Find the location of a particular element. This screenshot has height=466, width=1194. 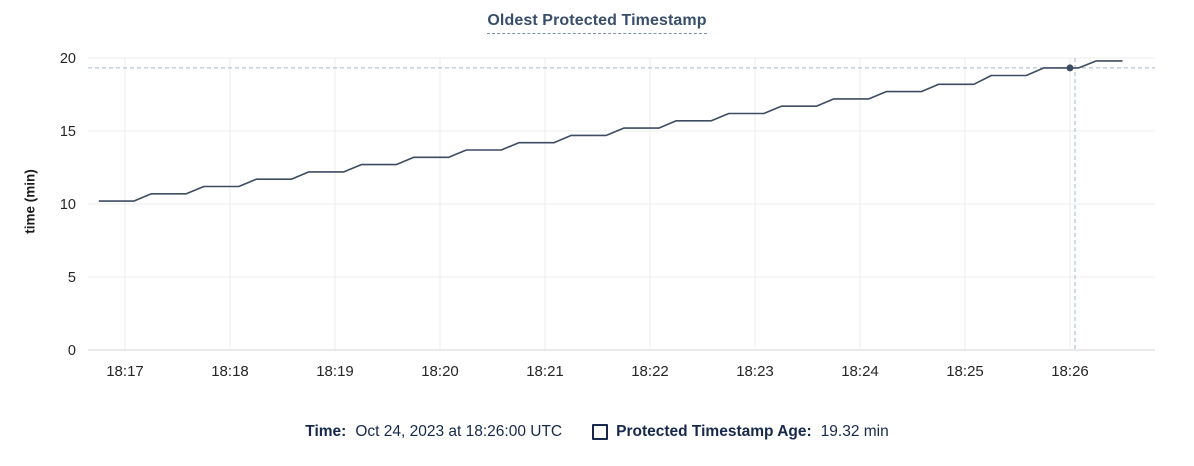

legend-time-value: Oct 24, 2023 at 18:26:00 UTC is located at coordinates (459, 431).